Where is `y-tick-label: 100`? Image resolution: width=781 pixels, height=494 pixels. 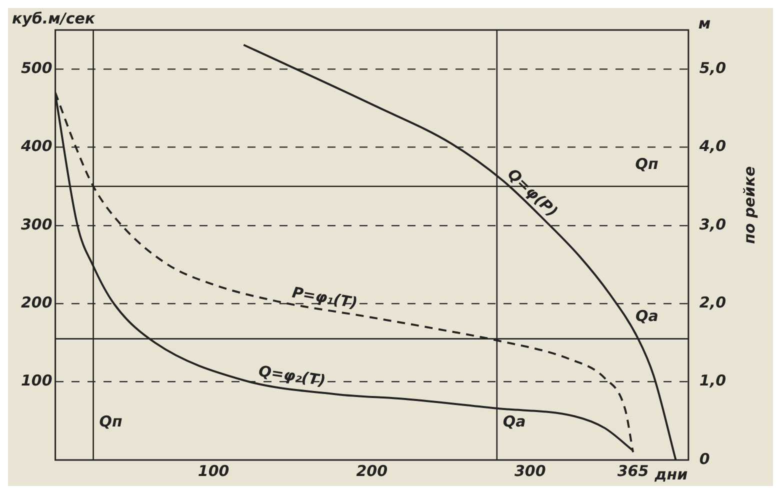 y-tick-label: 100 is located at coordinates (36, 381).